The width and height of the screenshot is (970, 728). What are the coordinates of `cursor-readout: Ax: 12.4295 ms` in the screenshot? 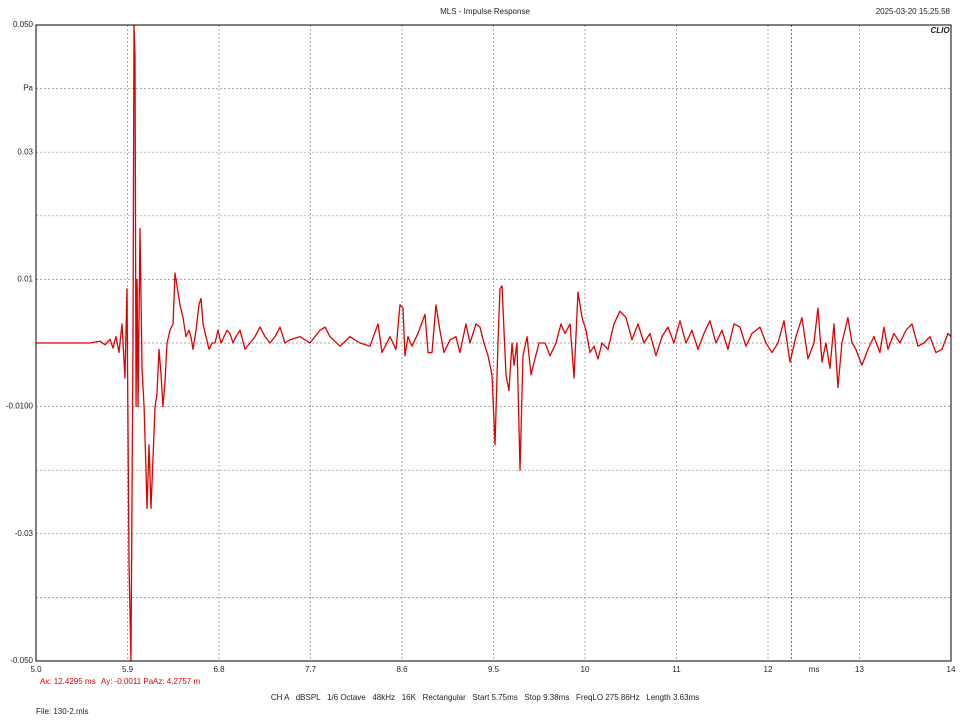 It's located at (68, 681).